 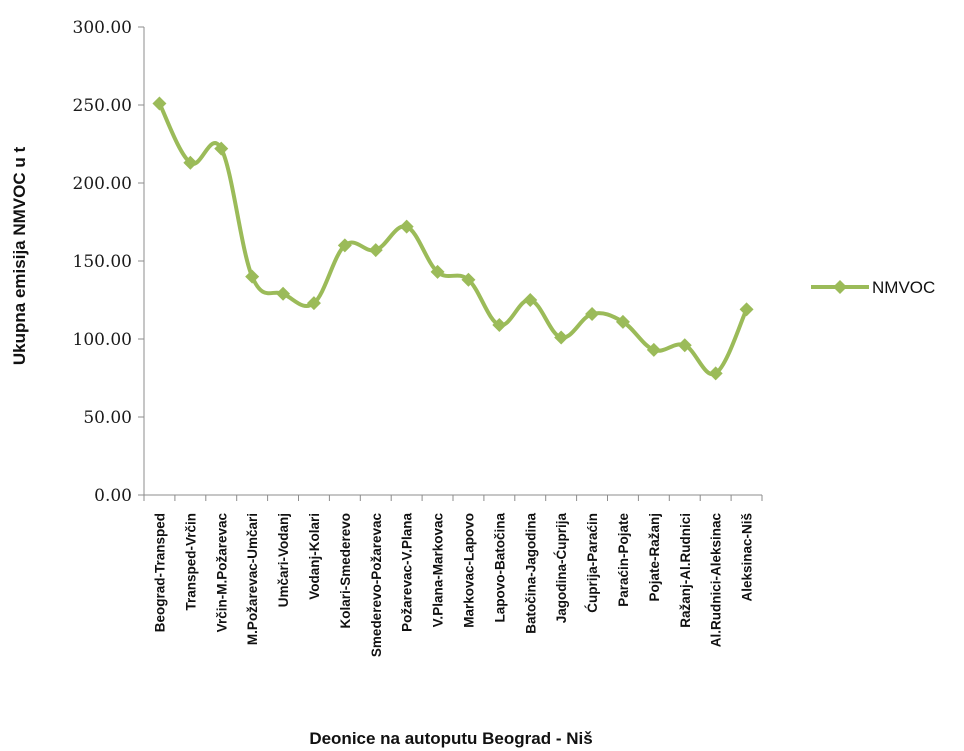 I want to click on x-category-label: Požarevac-V.Plana, so click(x=407, y=572).